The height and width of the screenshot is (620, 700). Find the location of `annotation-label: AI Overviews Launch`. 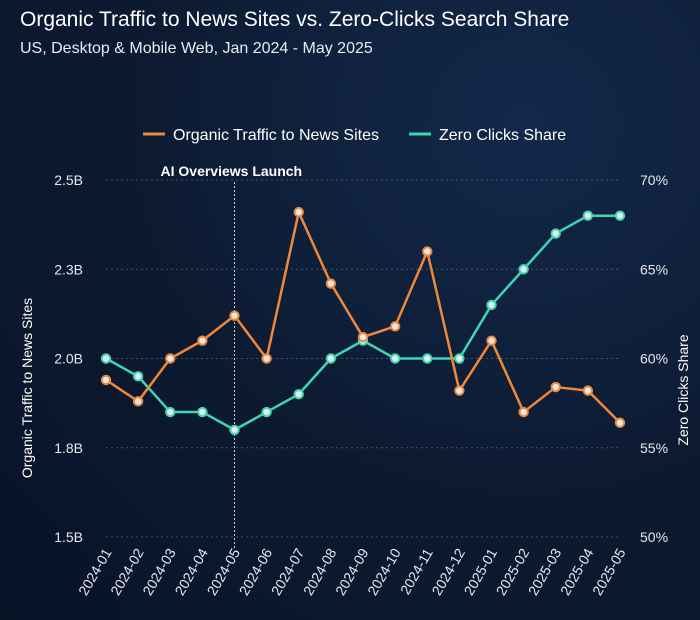

annotation-label: AI Overviews Launch is located at coordinates (232, 171).